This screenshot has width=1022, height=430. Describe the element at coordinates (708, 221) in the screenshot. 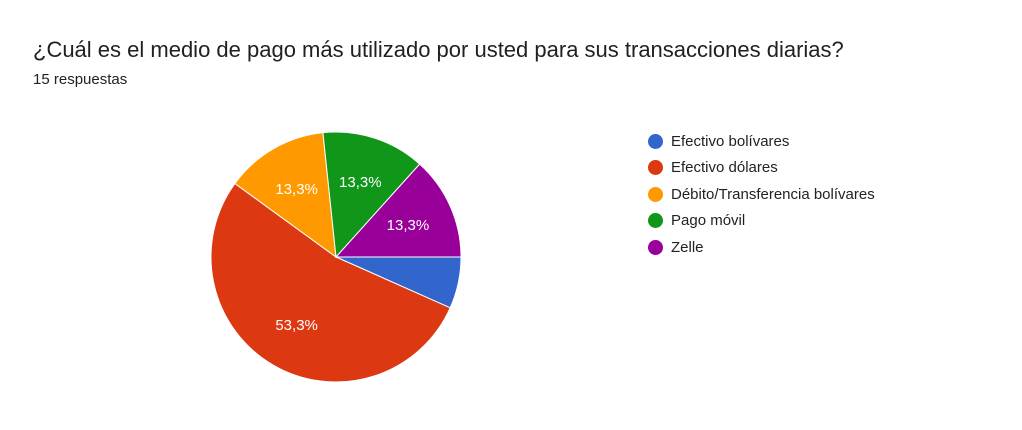

I see `legend-label: Pago móvil` at that location.